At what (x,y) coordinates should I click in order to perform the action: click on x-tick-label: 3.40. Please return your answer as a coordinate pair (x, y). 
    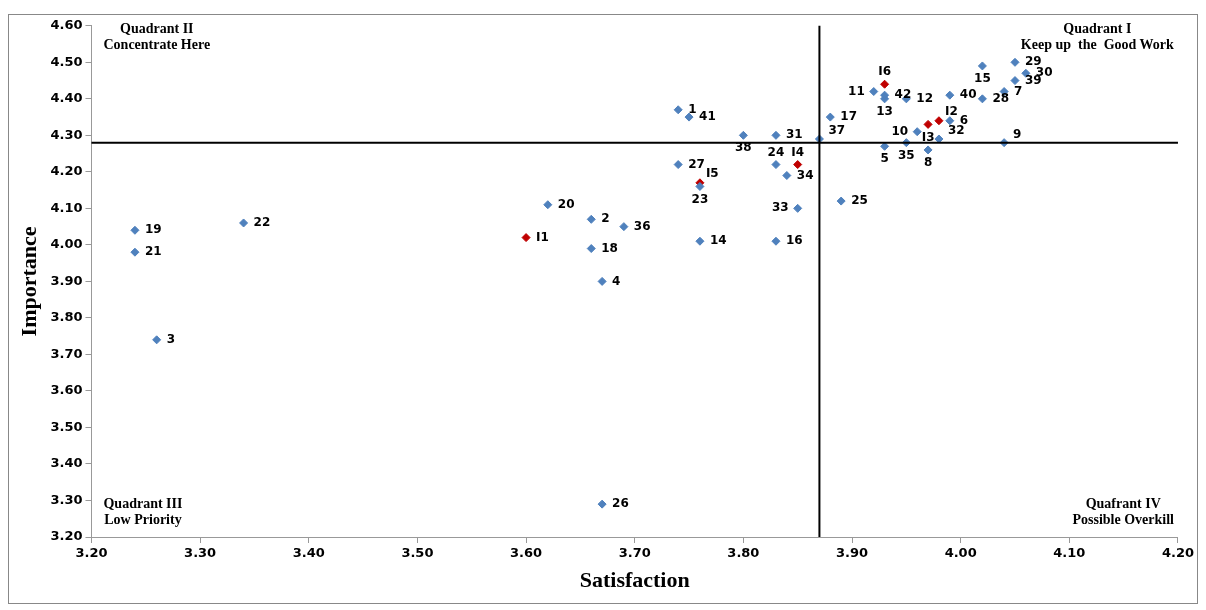
    Looking at the image, I should click on (308, 553).